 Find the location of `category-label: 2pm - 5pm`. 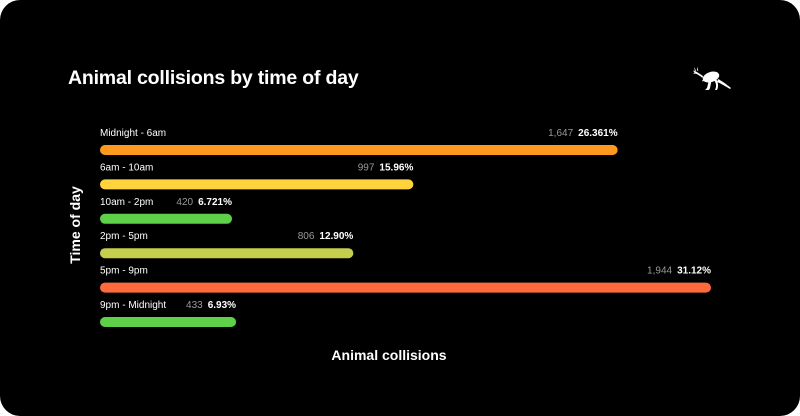

category-label: 2pm - 5pm is located at coordinates (124, 236).